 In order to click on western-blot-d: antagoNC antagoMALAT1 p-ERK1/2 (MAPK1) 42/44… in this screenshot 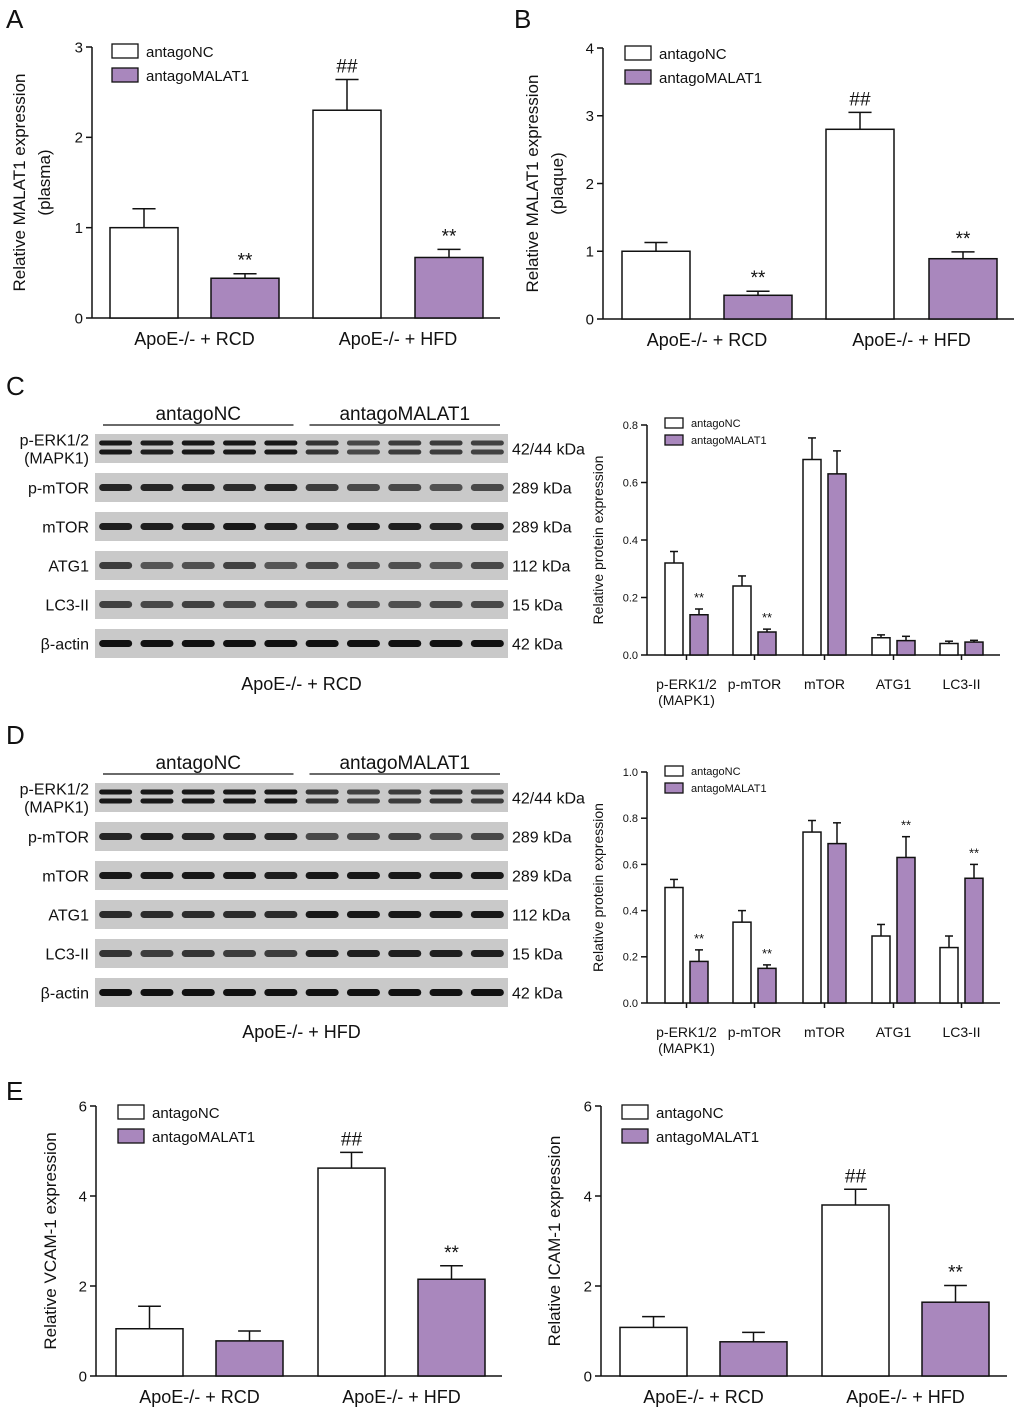, I will do `click(302, 897)`.